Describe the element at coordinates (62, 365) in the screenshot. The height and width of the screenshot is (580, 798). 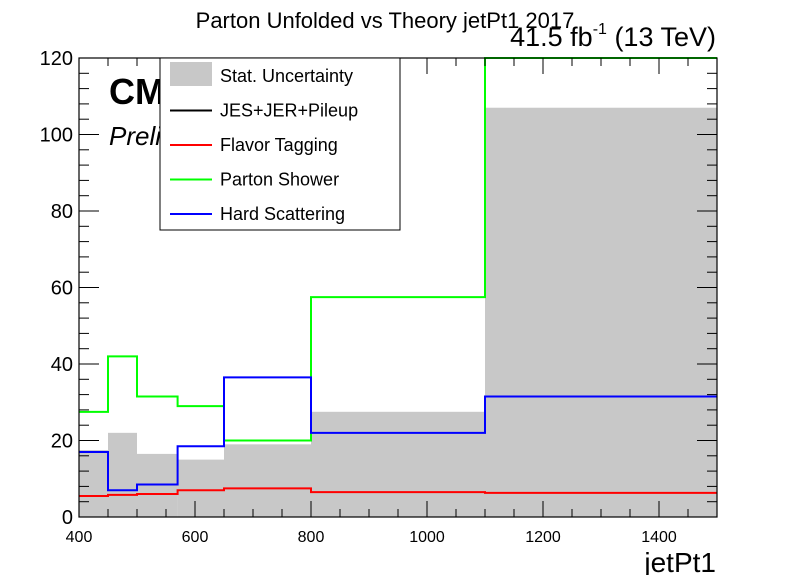
I see `y-tick-label: 40` at that location.